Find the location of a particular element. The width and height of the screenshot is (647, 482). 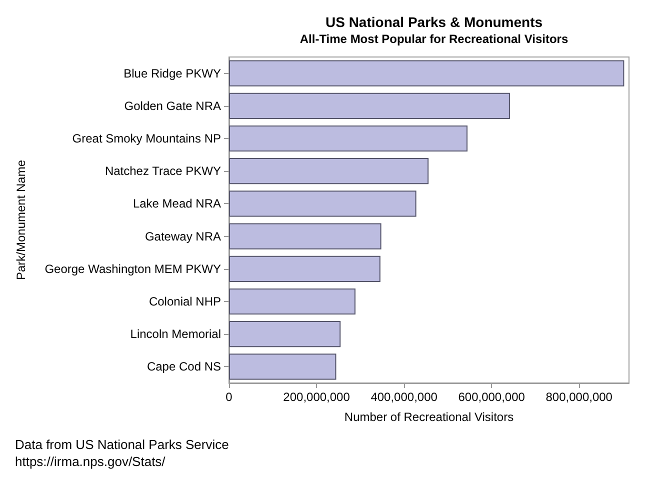

text: Data from US National Parks Service is located at coordinates (122, 444).